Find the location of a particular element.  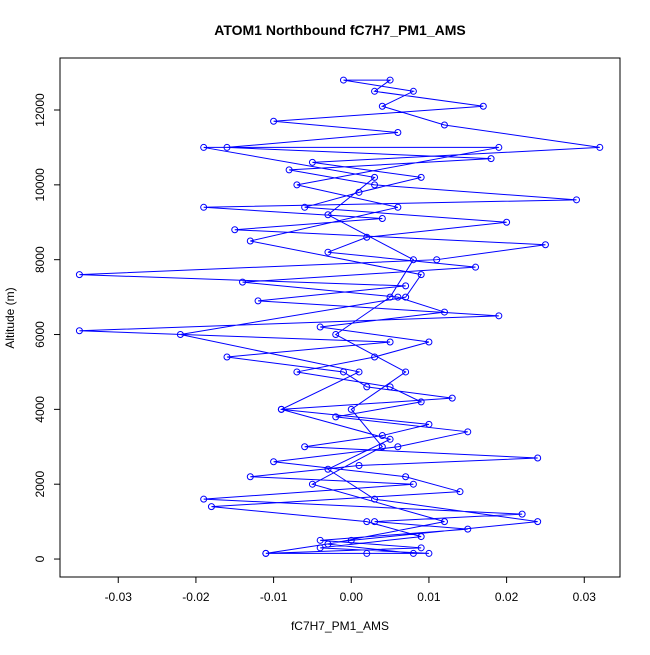

y-tick-label: 12000 is located at coordinates (40, 110).